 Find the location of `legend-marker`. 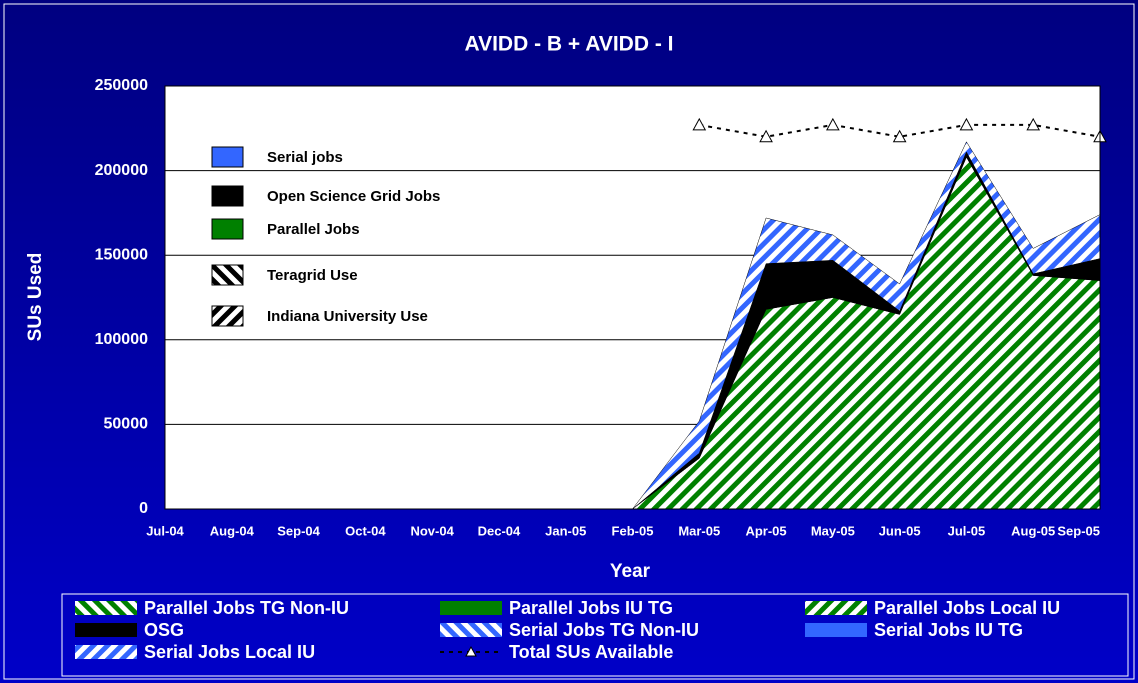

legend-marker is located at coordinates (471, 651).